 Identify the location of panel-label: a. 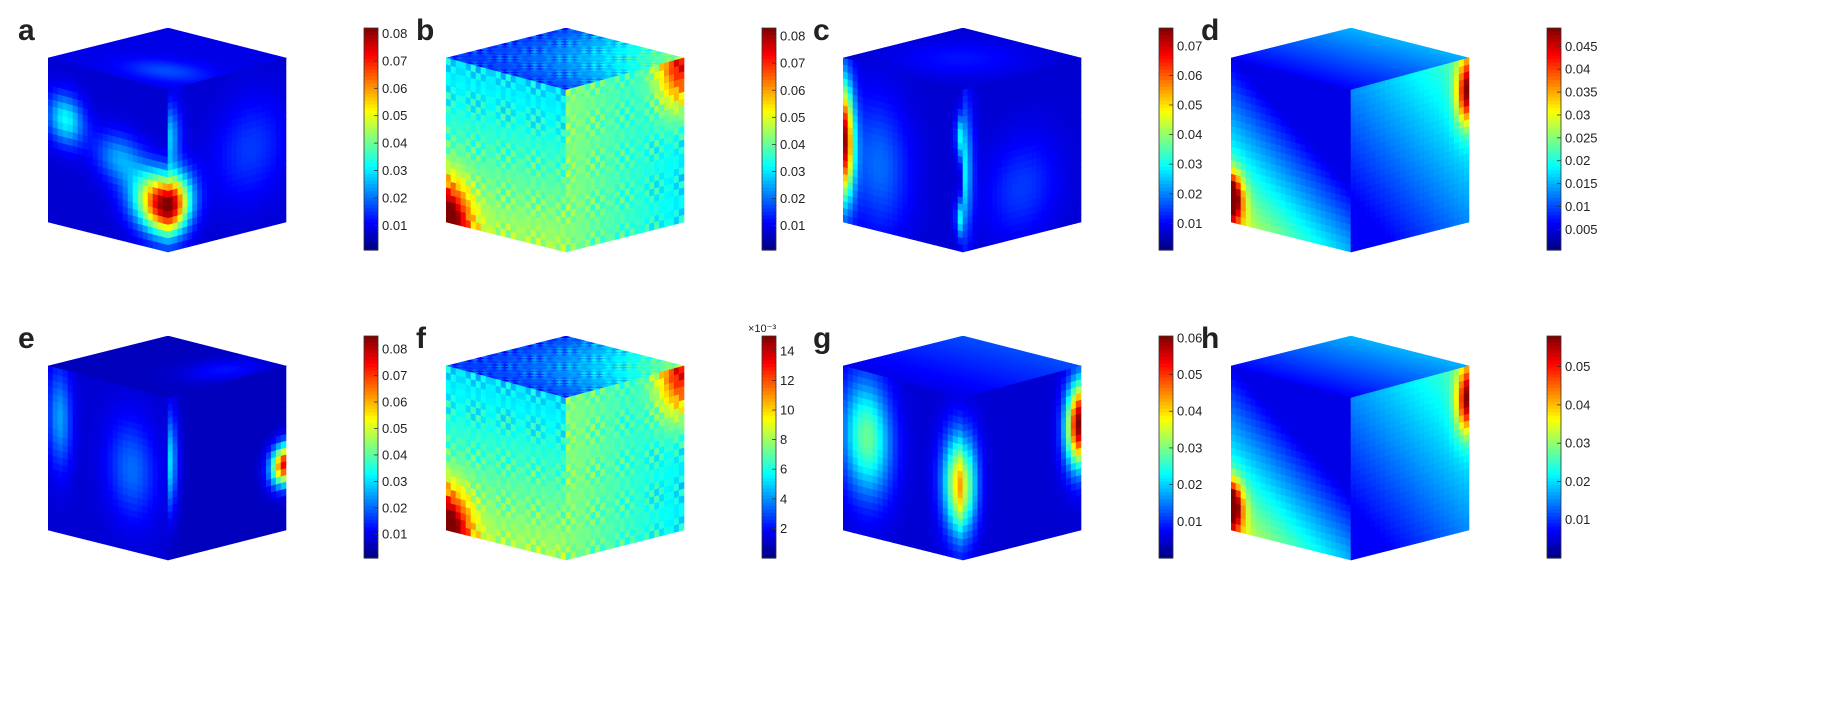
(26, 30).